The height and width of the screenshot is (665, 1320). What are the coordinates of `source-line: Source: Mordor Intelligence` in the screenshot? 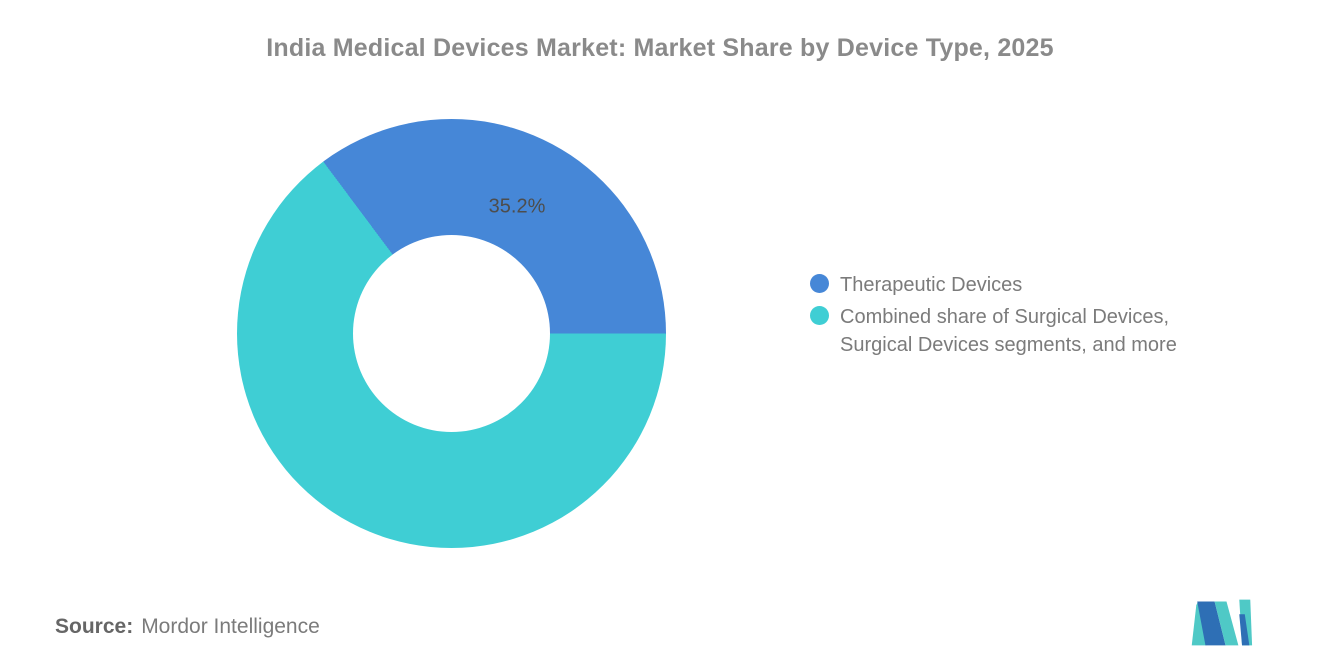 It's located at (187, 627).